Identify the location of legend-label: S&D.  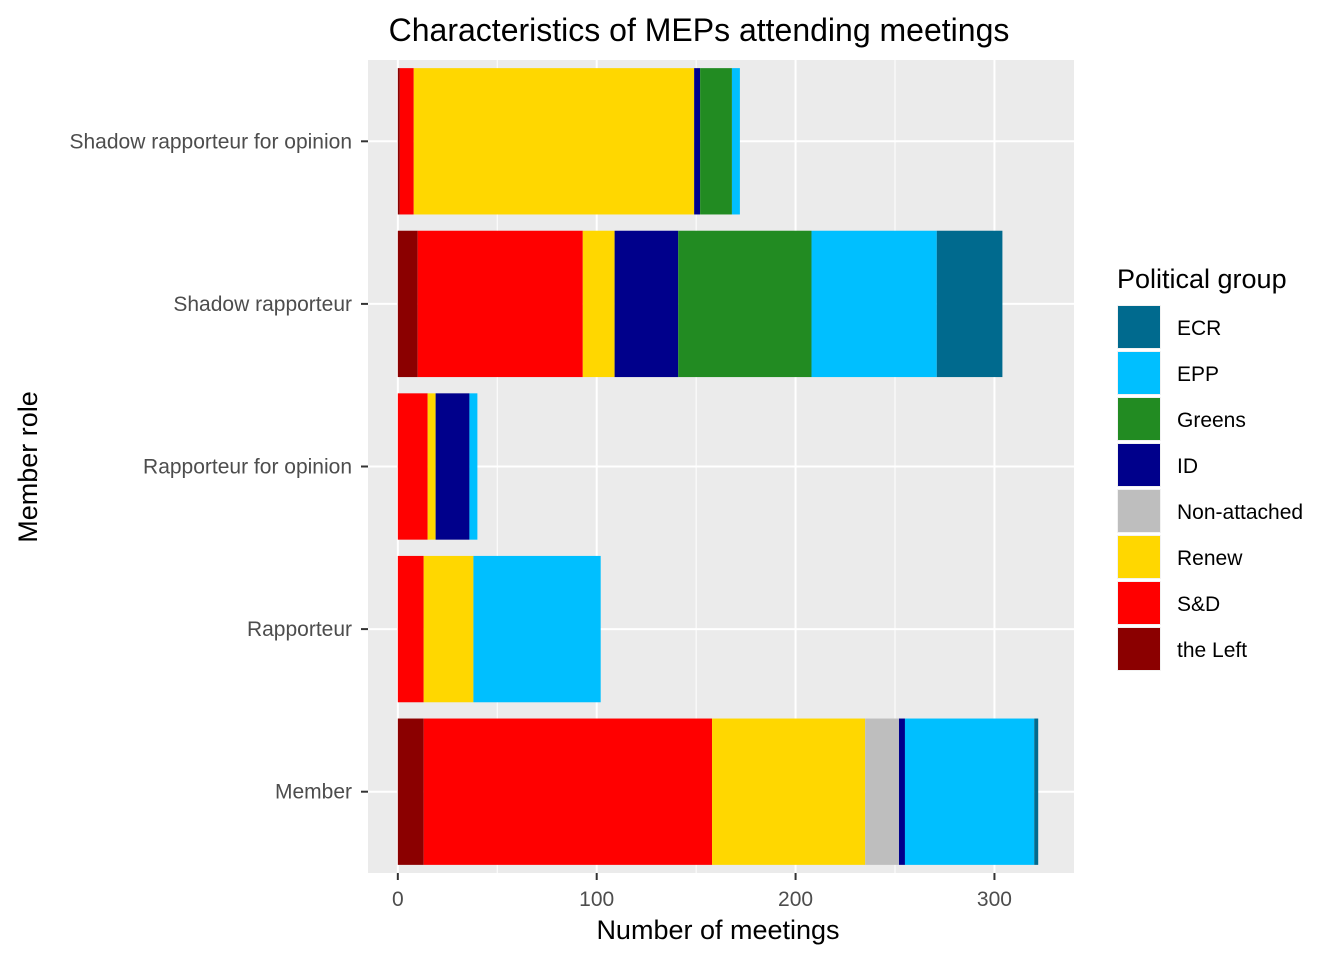
(1198, 604).